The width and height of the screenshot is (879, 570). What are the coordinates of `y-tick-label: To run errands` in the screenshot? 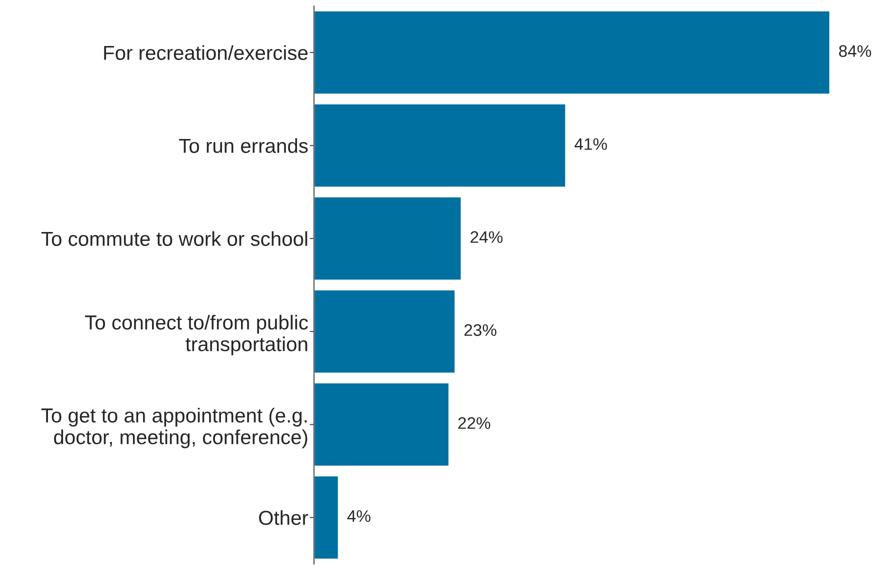 It's located at (243, 145).